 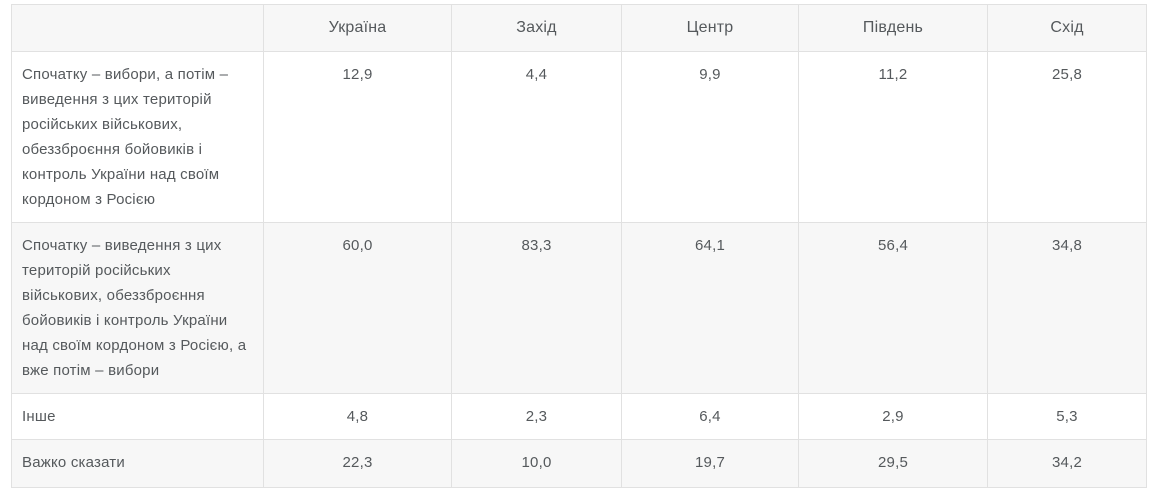 I want to click on region-column-header: Схід, so click(x=1067, y=28).